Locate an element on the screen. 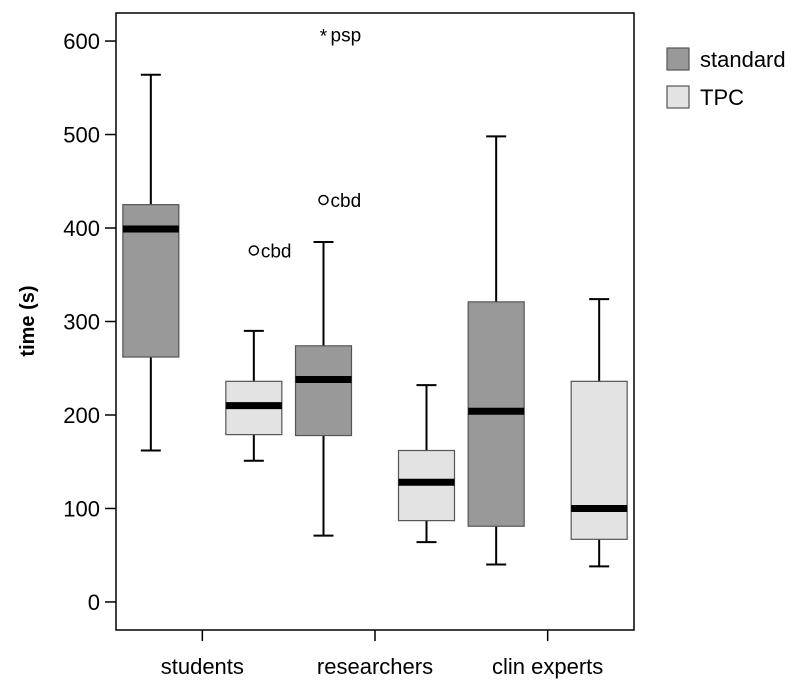 The image size is (807, 682). legend-label-standard: standard is located at coordinates (743, 59).